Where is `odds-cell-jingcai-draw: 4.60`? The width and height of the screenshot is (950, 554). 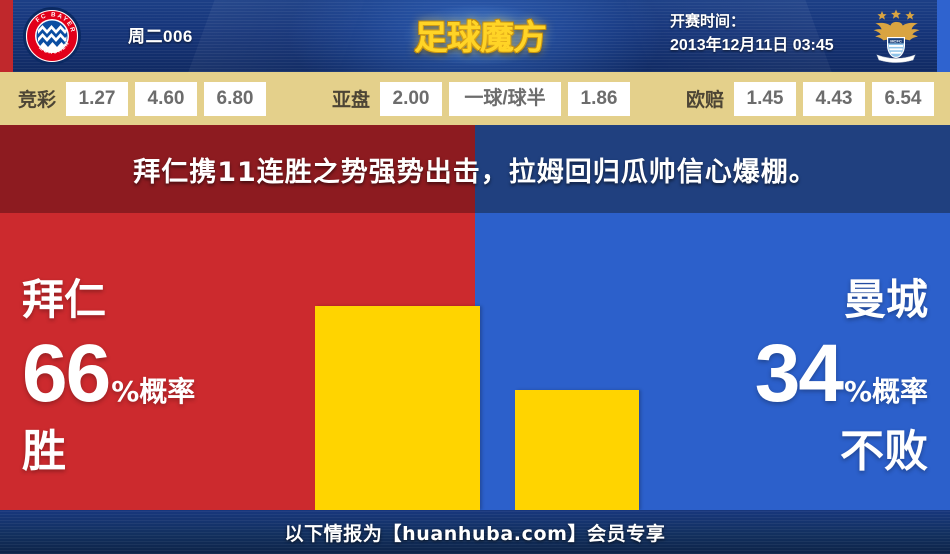 odds-cell-jingcai-draw: 4.60 is located at coordinates (166, 98).